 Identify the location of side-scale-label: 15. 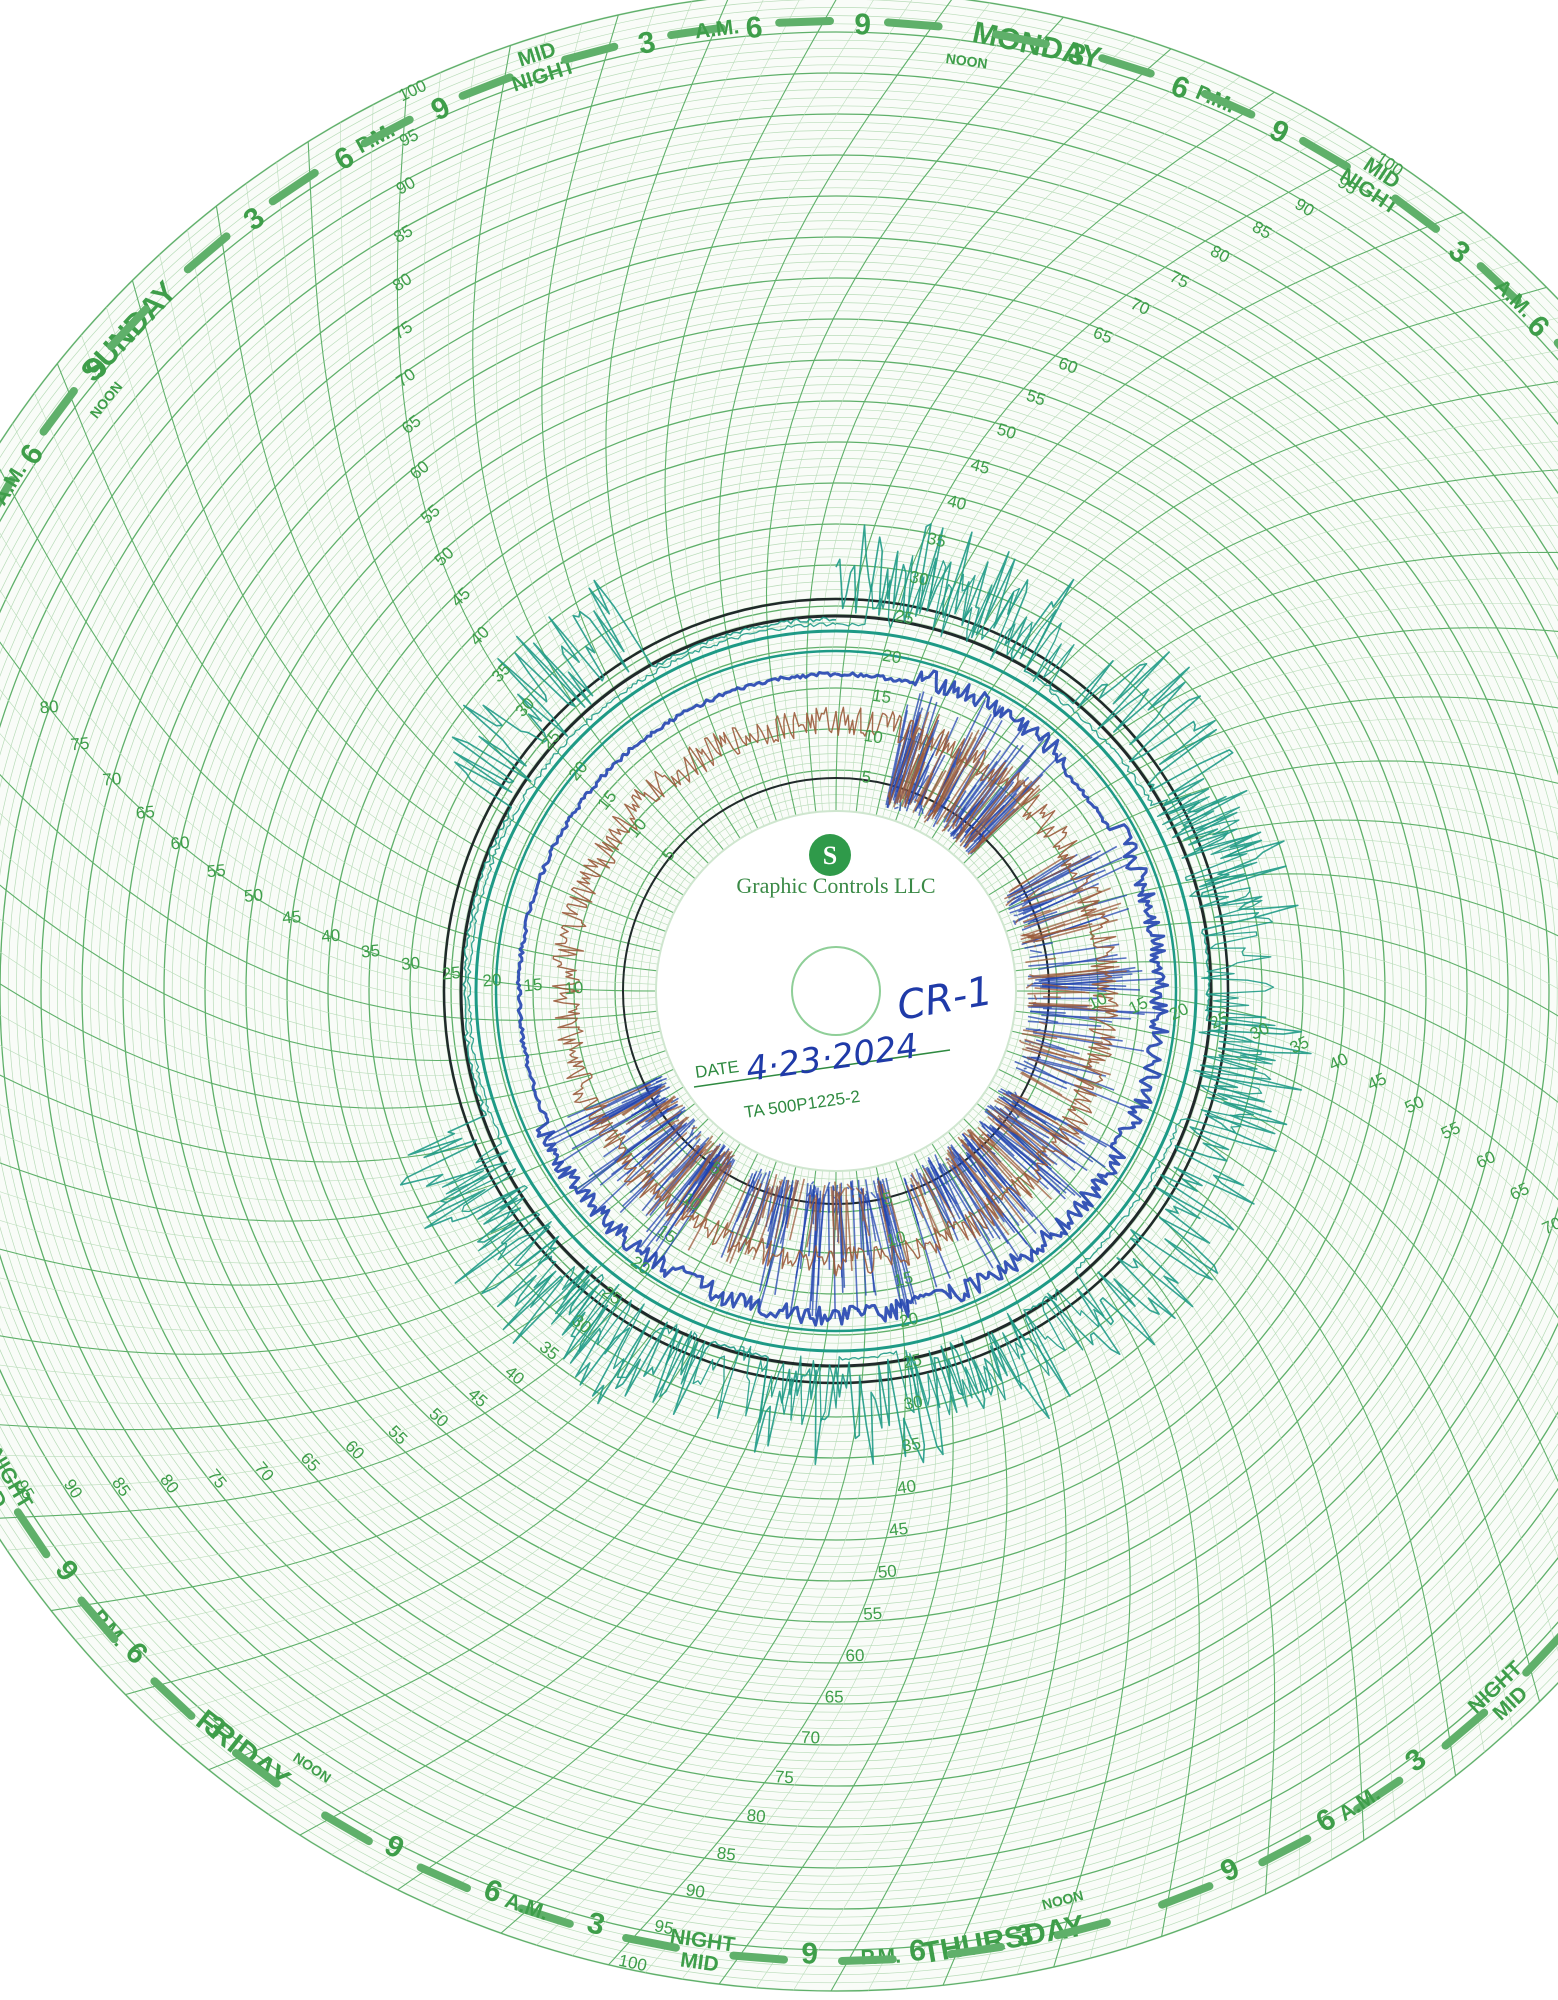
(533, 985).